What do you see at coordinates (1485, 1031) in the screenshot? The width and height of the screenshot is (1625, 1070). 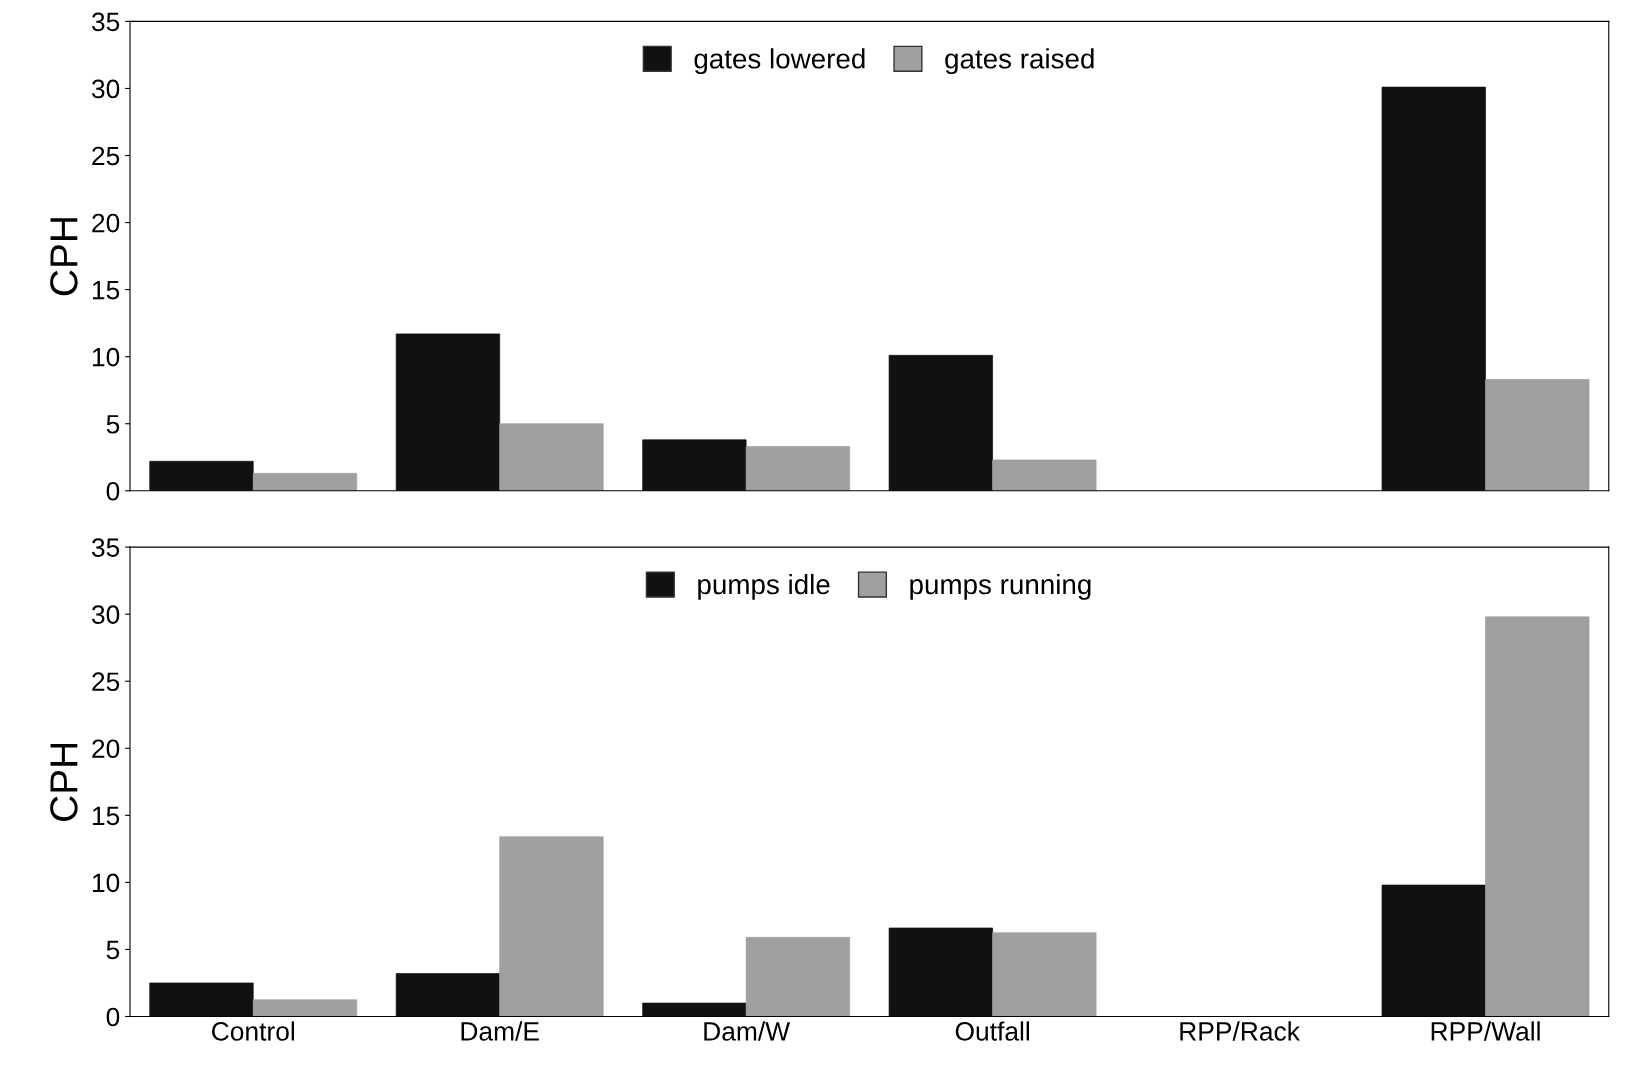 I see `x-tick-label: RPP/Wall` at bounding box center [1485, 1031].